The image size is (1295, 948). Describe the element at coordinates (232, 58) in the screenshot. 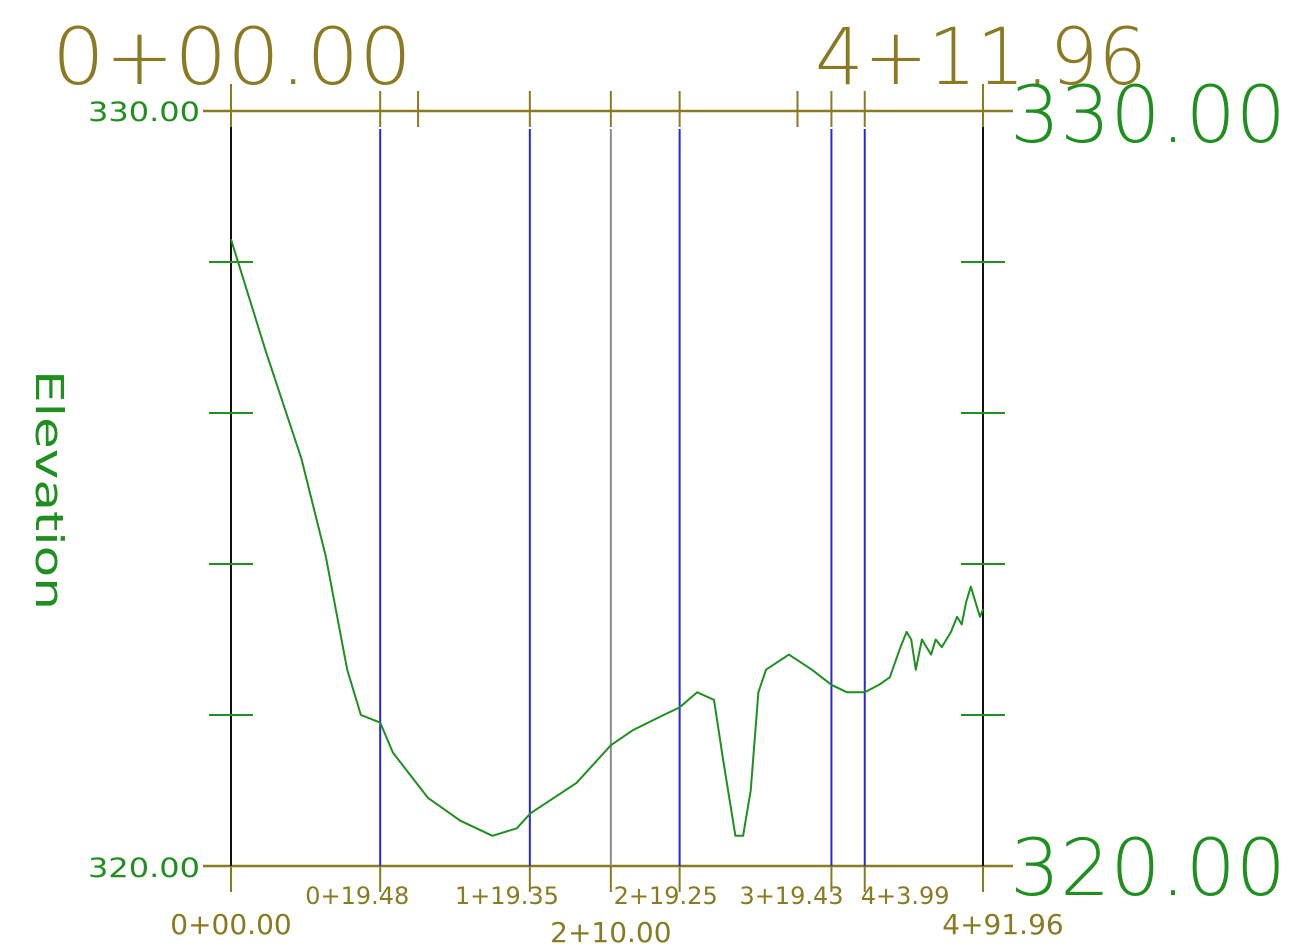

I see `big-start-station-label: 0+00.00` at that location.